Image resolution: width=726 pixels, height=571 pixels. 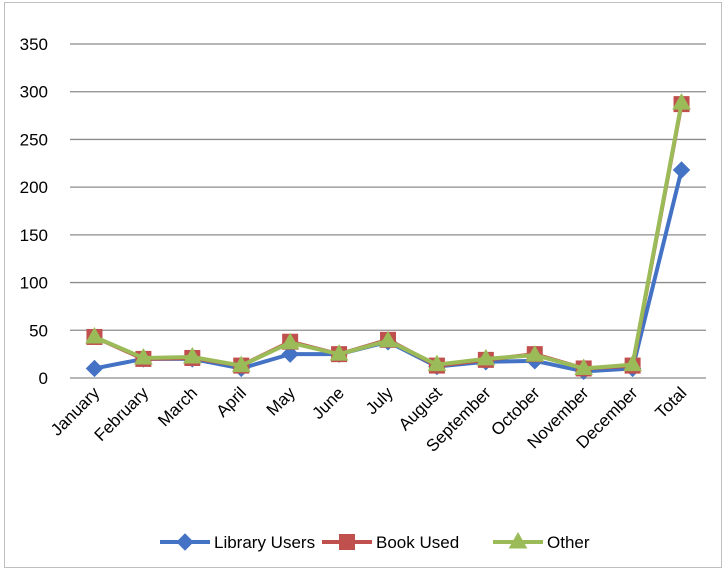 What do you see at coordinates (632, 363) in the screenshot?
I see `point-other-december` at bounding box center [632, 363].